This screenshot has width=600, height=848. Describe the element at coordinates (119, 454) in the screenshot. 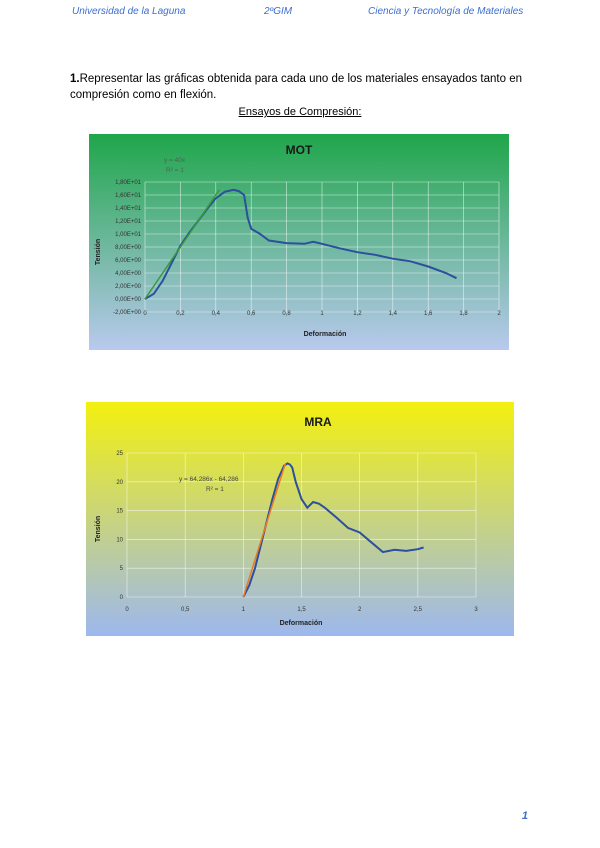

I see `mra-y-tick-label: 25` at that location.